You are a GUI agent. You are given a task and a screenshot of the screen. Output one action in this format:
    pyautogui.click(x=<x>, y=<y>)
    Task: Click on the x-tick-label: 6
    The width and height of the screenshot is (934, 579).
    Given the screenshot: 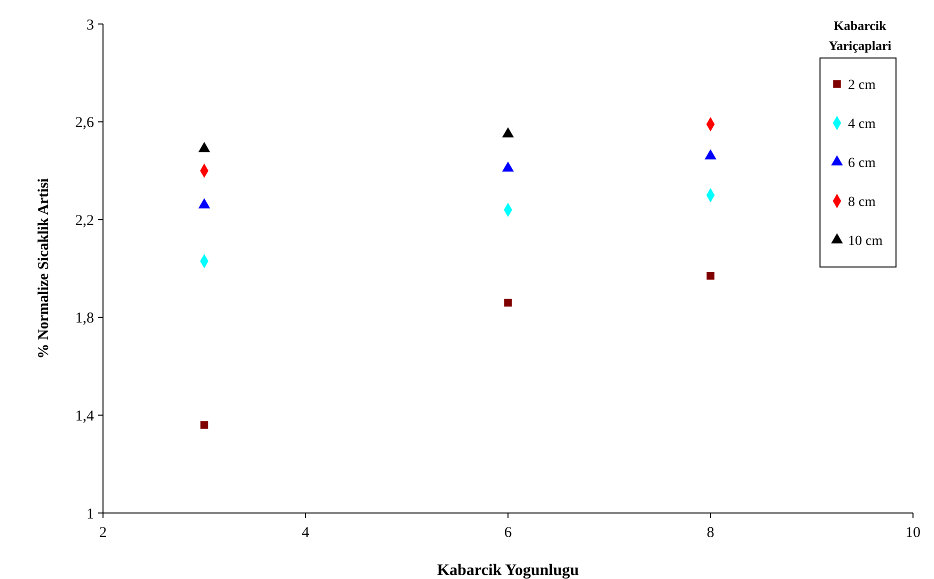 What is the action you would take?
    pyautogui.click(x=508, y=533)
    